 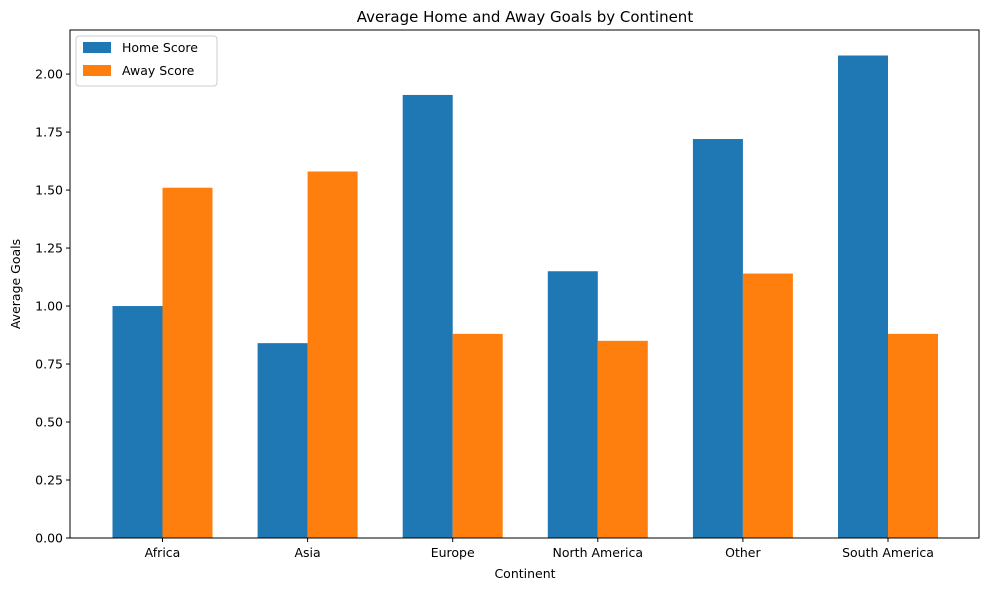 What do you see at coordinates (49, 190) in the screenshot?
I see `y-tick-label: 1.50` at bounding box center [49, 190].